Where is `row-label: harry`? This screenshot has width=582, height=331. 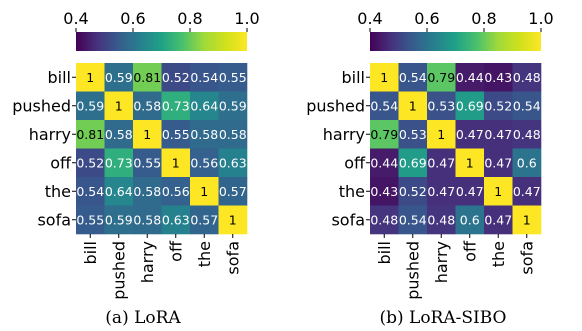 row-label: harry is located at coordinates (50, 134).